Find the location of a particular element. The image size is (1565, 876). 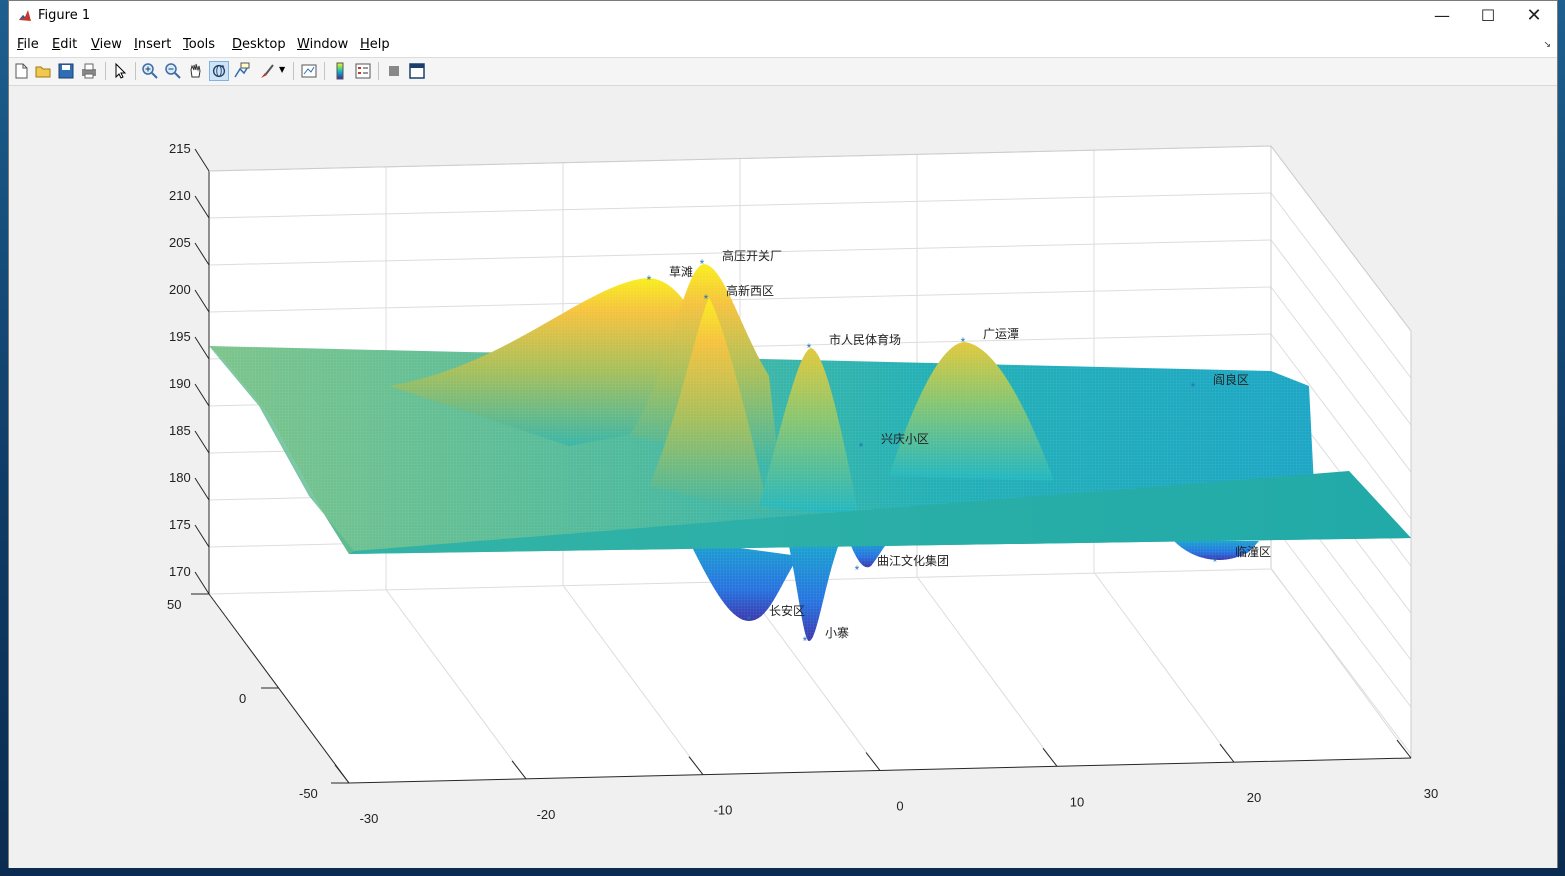

station-label: 小寨 is located at coordinates (837, 632).